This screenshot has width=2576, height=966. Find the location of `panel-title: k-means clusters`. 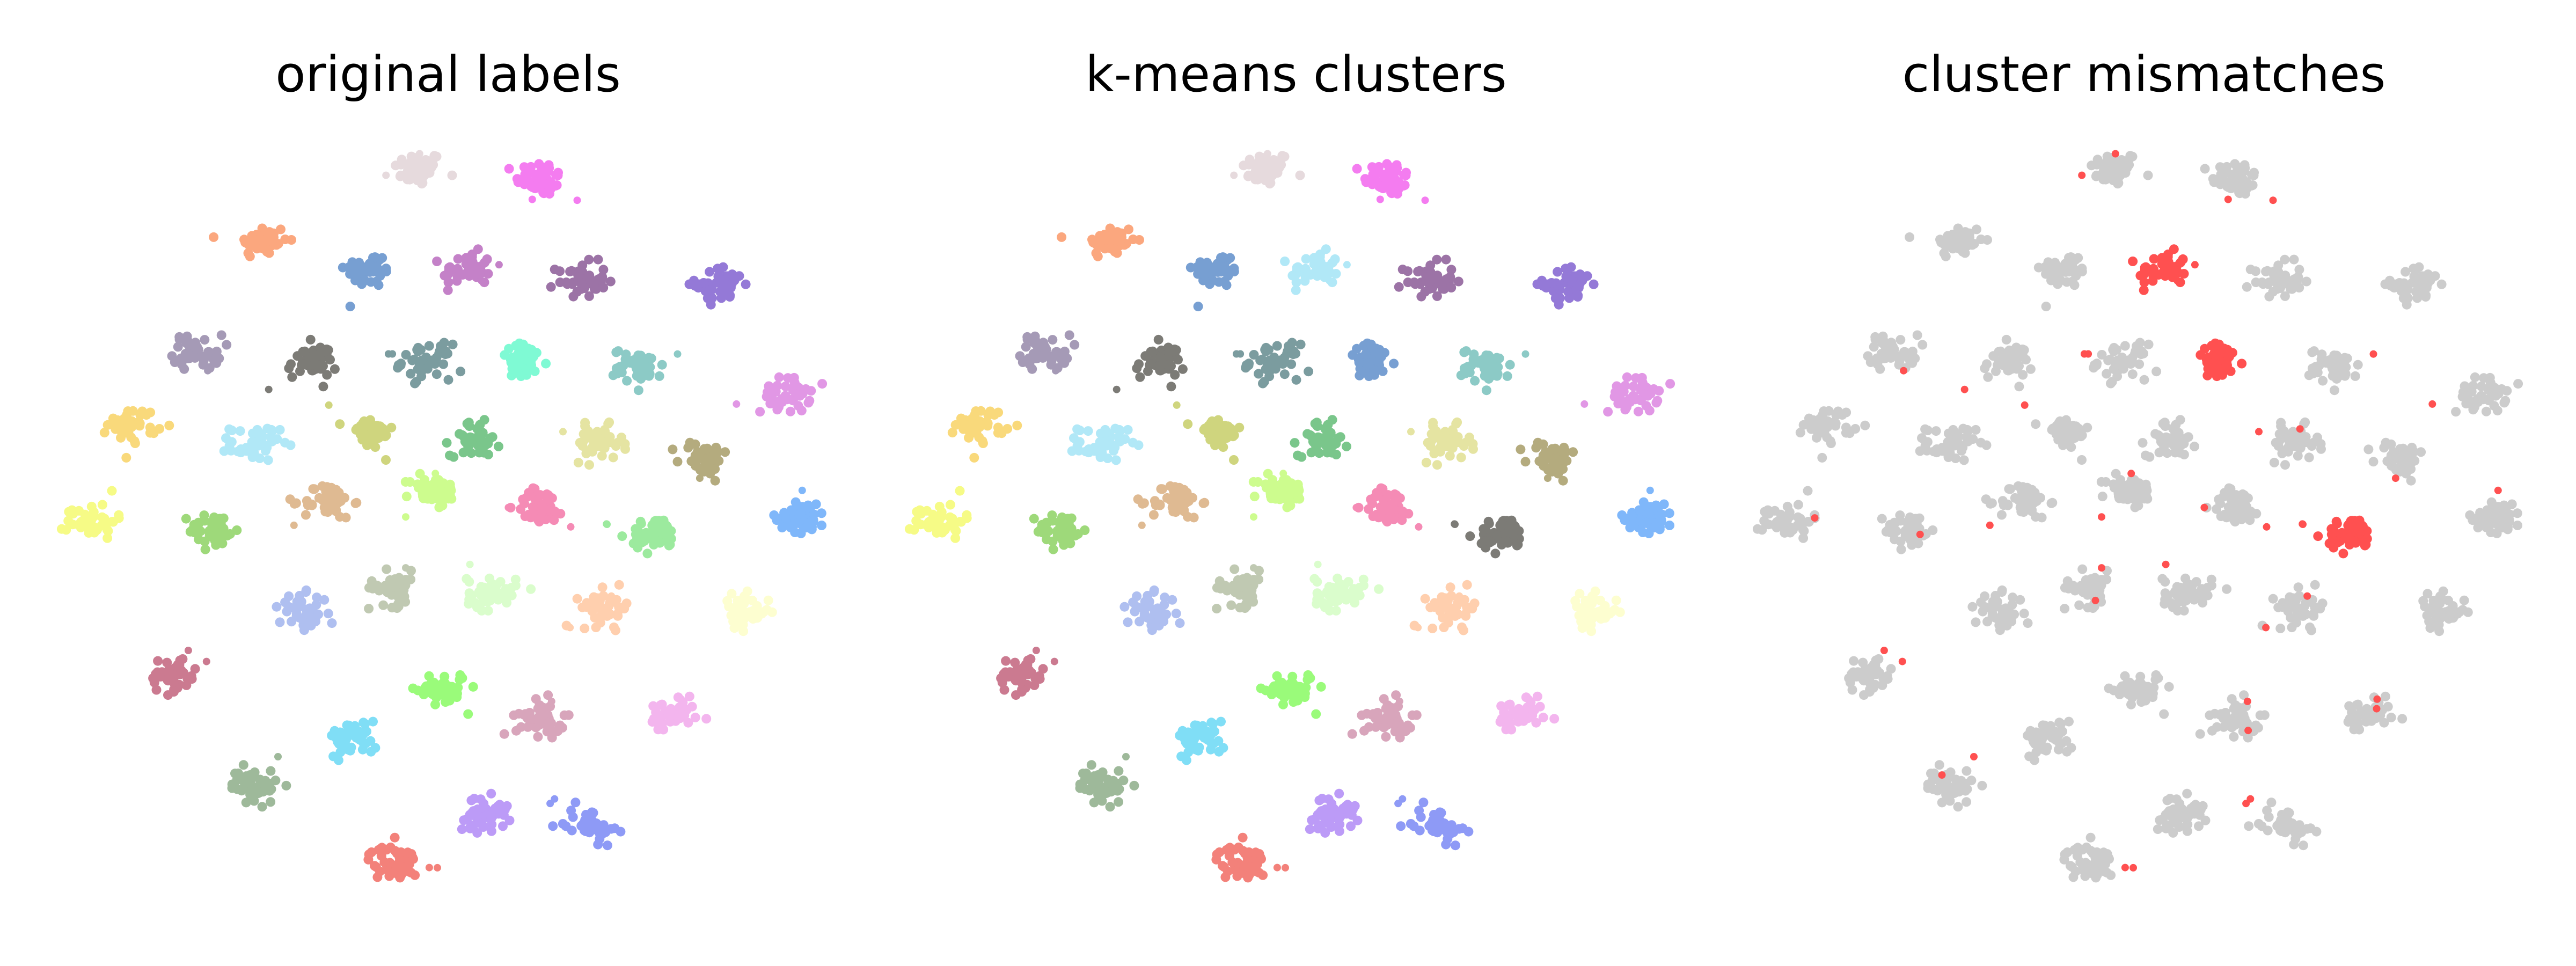

panel-title: k-means clusters is located at coordinates (1295, 74).